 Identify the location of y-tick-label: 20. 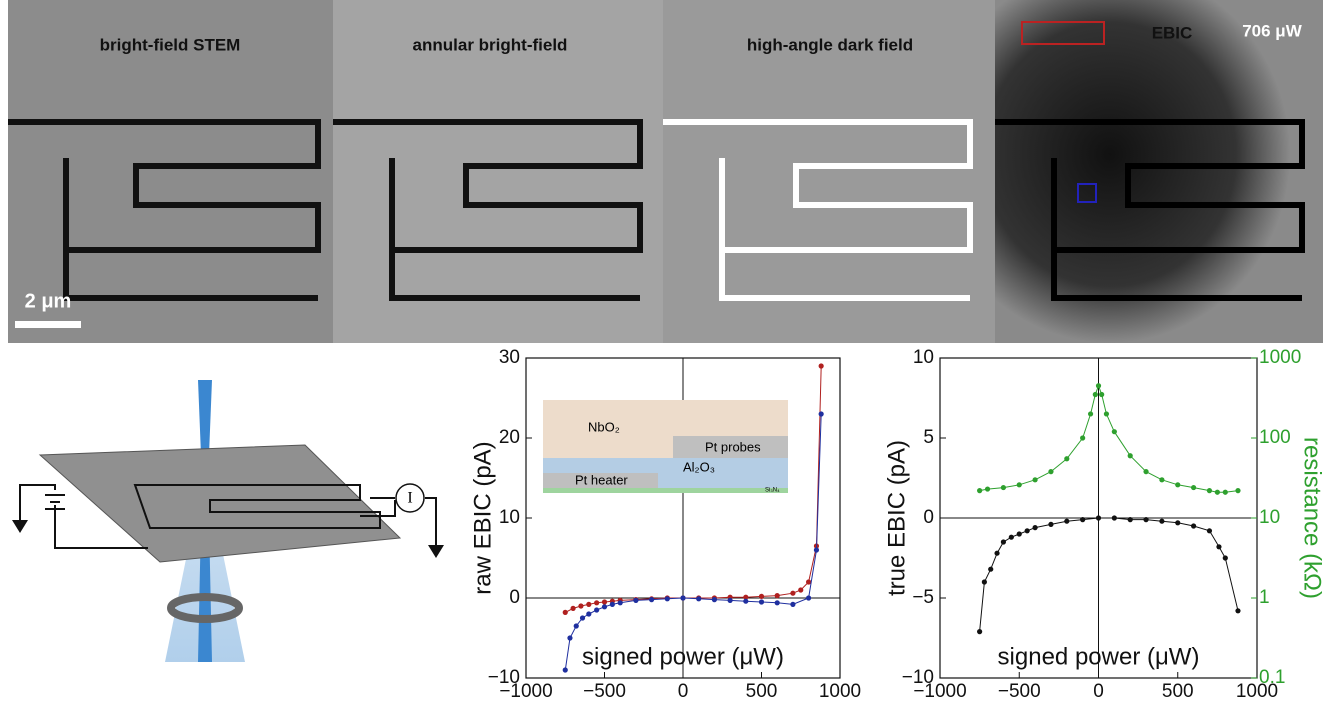
(509, 437).